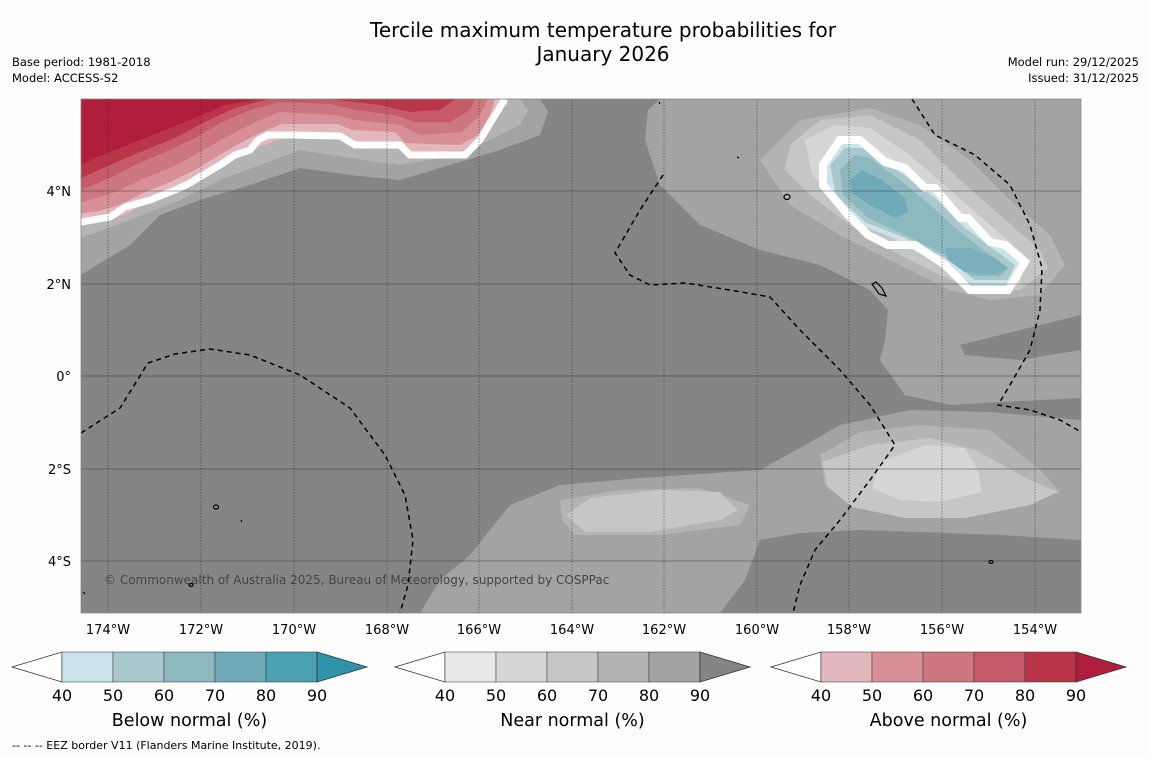 This screenshot has height=758, width=1150. I want to click on lon-label: 174°W, so click(108, 630).